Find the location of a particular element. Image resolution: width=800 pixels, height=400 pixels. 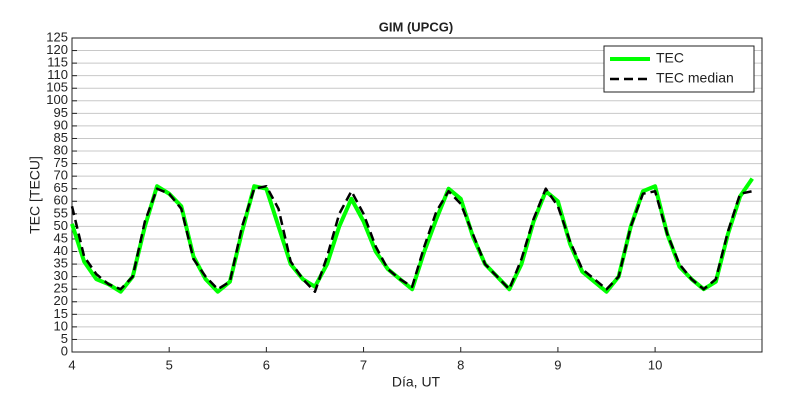

y-tick-label: 85 is located at coordinates (61, 137).